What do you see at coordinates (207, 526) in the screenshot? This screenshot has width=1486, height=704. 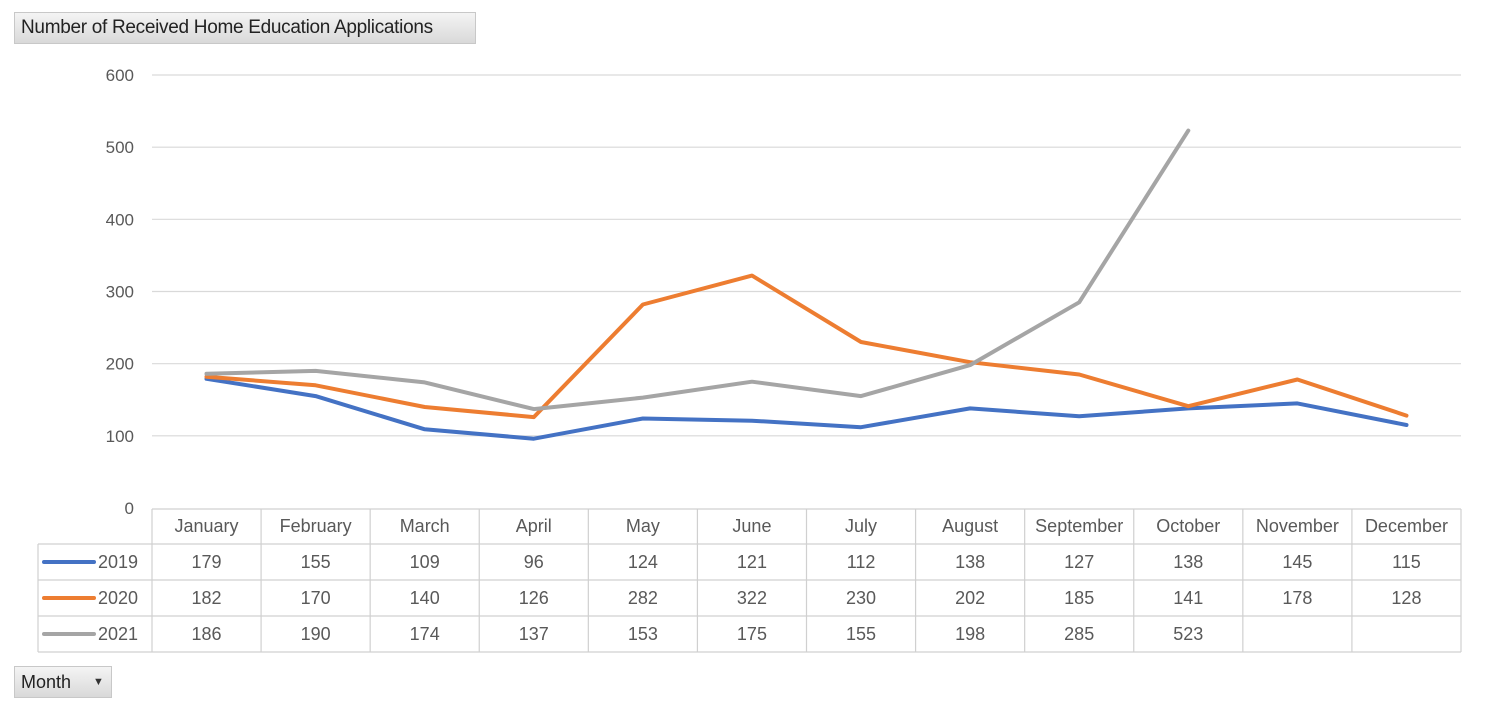 I see `x-category-label: January` at bounding box center [207, 526].